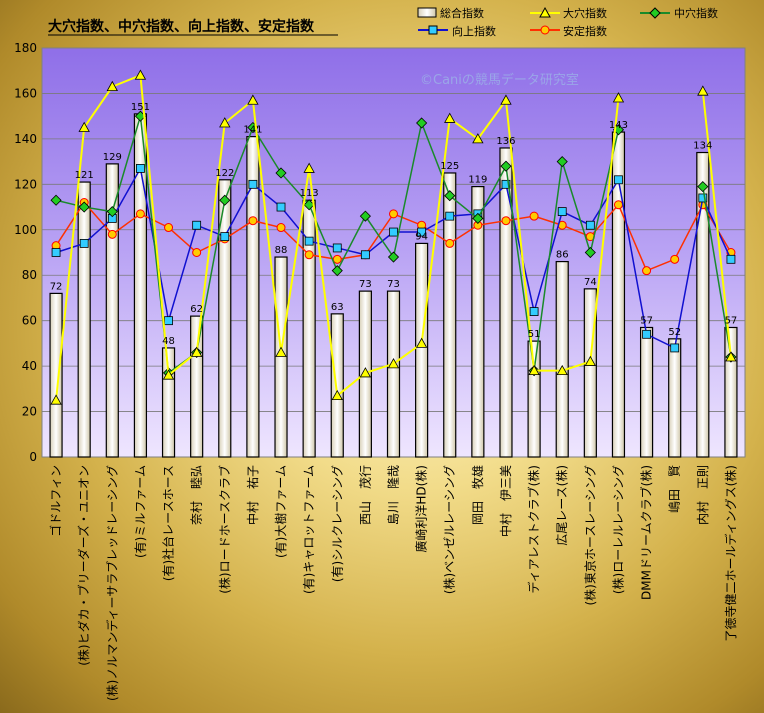 The width and height of the screenshot is (764, 713). I want to click on data-label-total: 119, so click(477, 180).